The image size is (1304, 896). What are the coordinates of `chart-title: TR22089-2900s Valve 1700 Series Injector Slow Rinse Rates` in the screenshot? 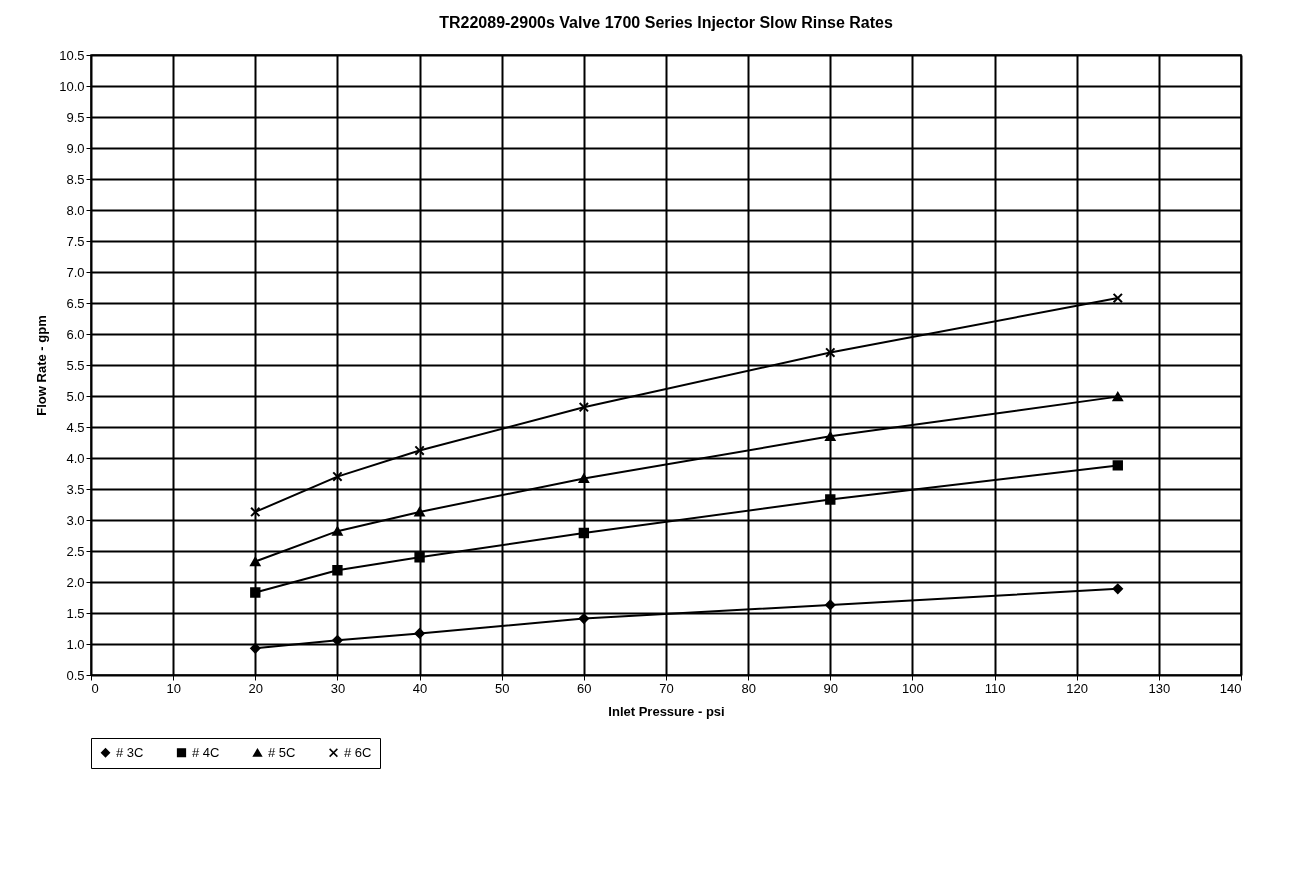 It's located at (666, 22).